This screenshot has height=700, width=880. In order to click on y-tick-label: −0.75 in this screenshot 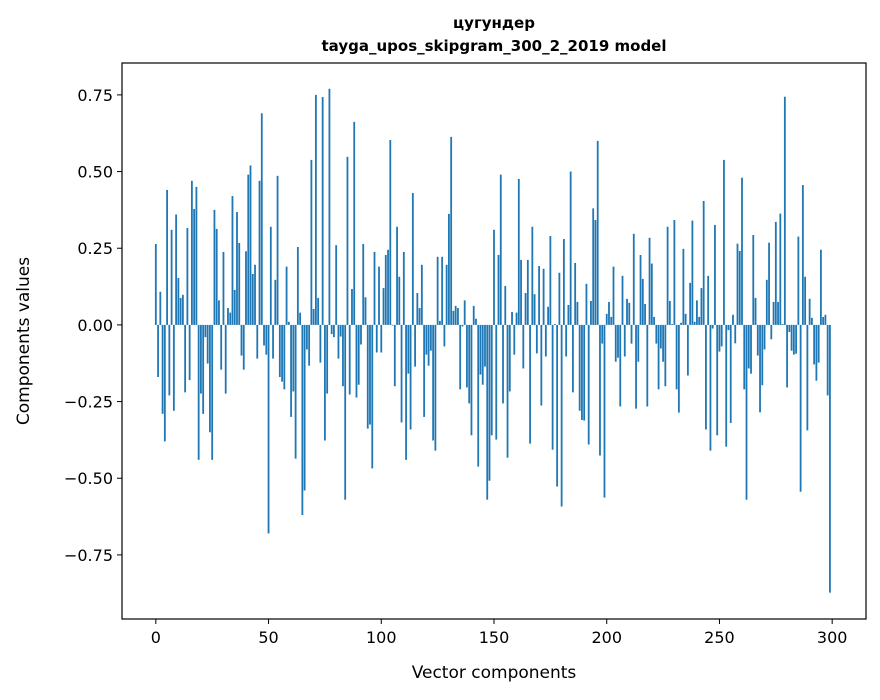, I will do `click(88, 555)`.